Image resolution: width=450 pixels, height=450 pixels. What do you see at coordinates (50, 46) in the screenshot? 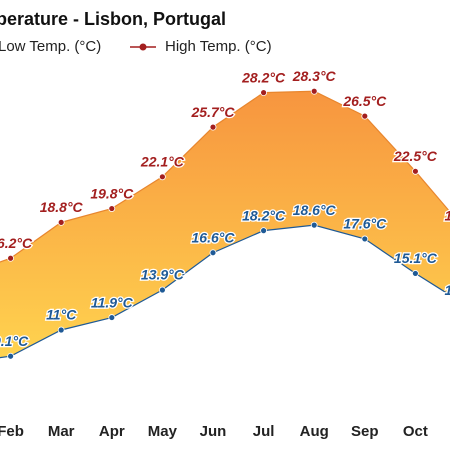
I see `legend-label: Low Temp. (°C)` at bounding box center [50, 46].